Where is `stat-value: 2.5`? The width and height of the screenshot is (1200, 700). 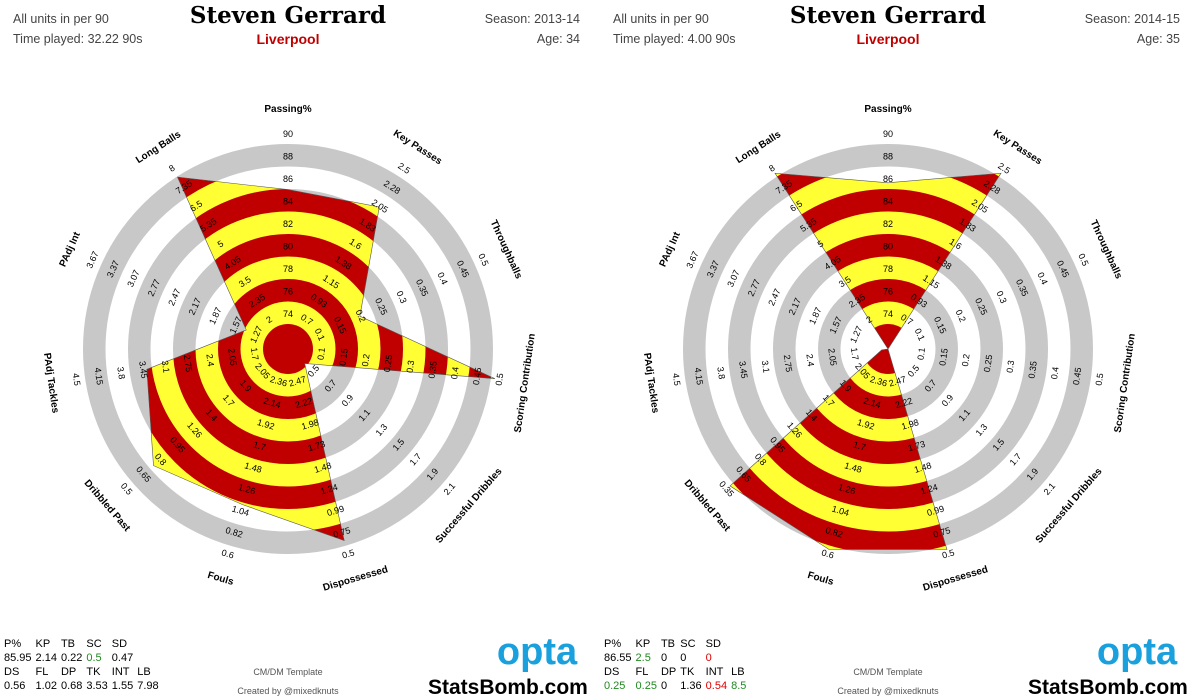
stat-value: 2.5 is located at coordinates (643, 658).